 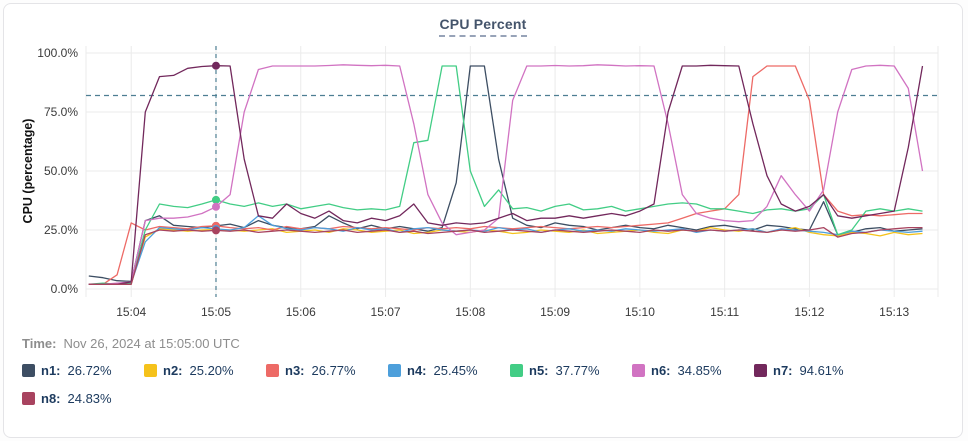 What do you see at coordinates (57, 53) in the screenshot?
I see `y-tick-label: 100.0%` at bounding box center [57, 53].